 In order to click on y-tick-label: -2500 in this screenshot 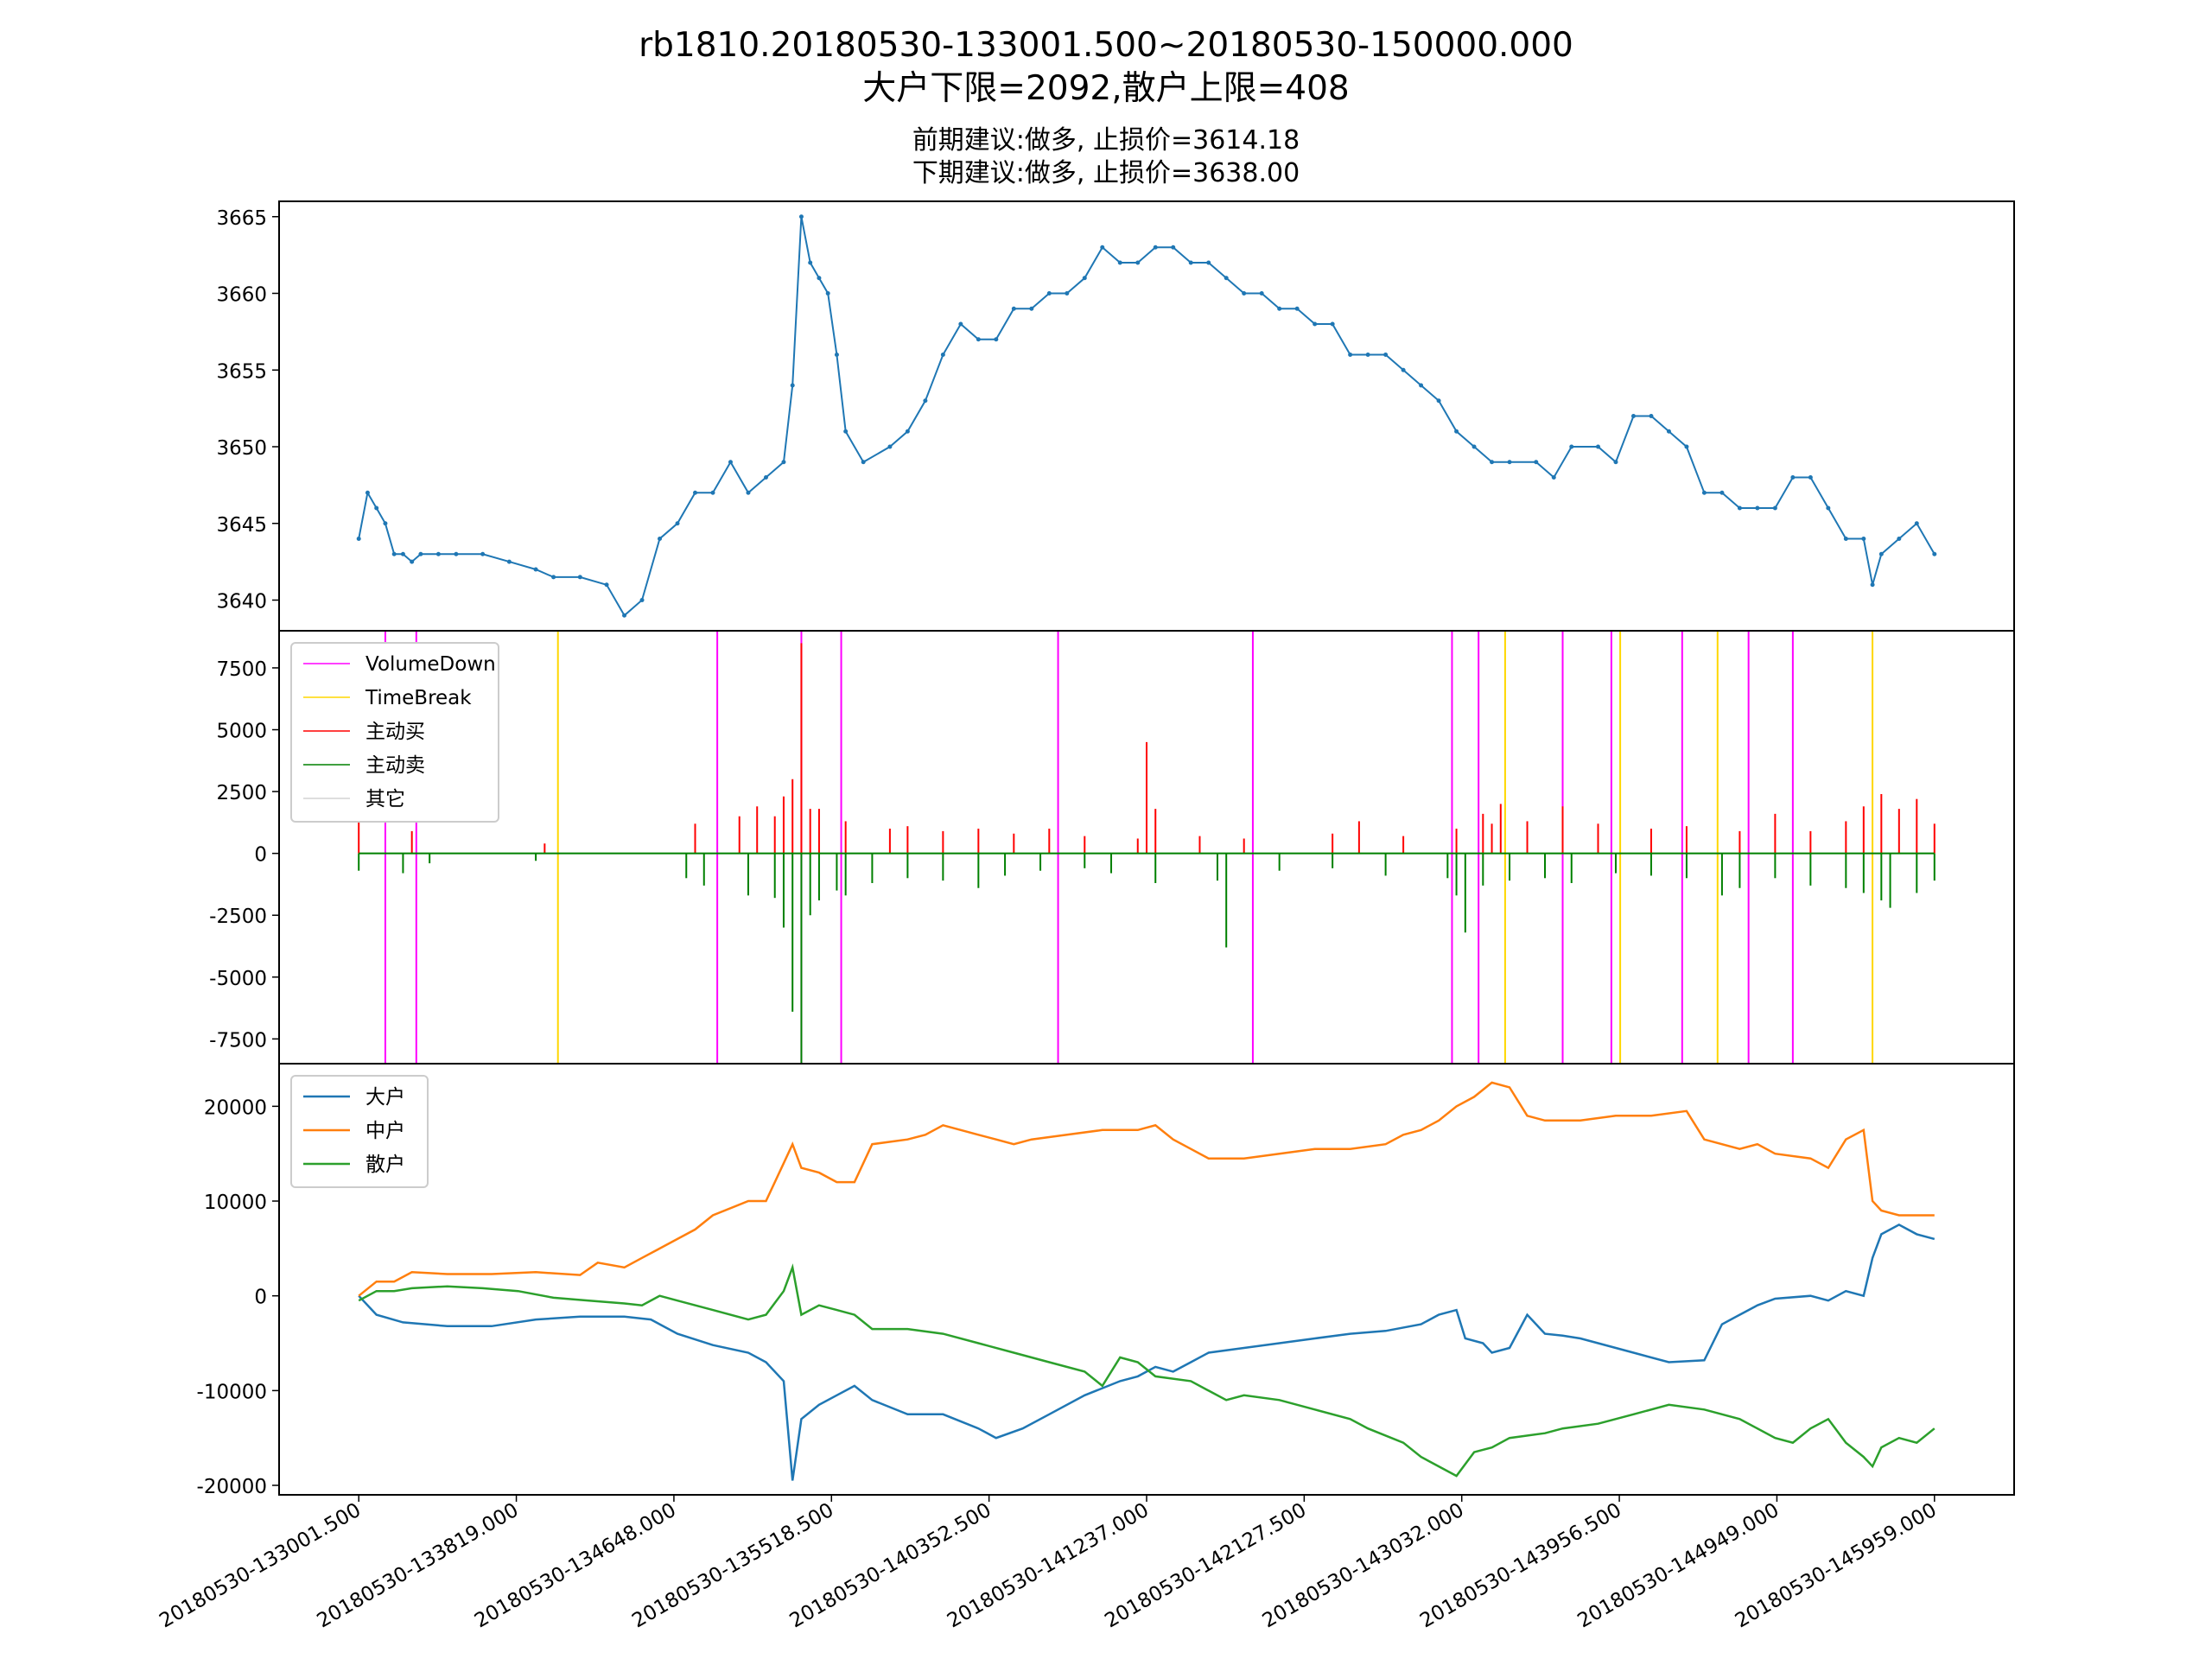, I will do `click(238, 917)`.